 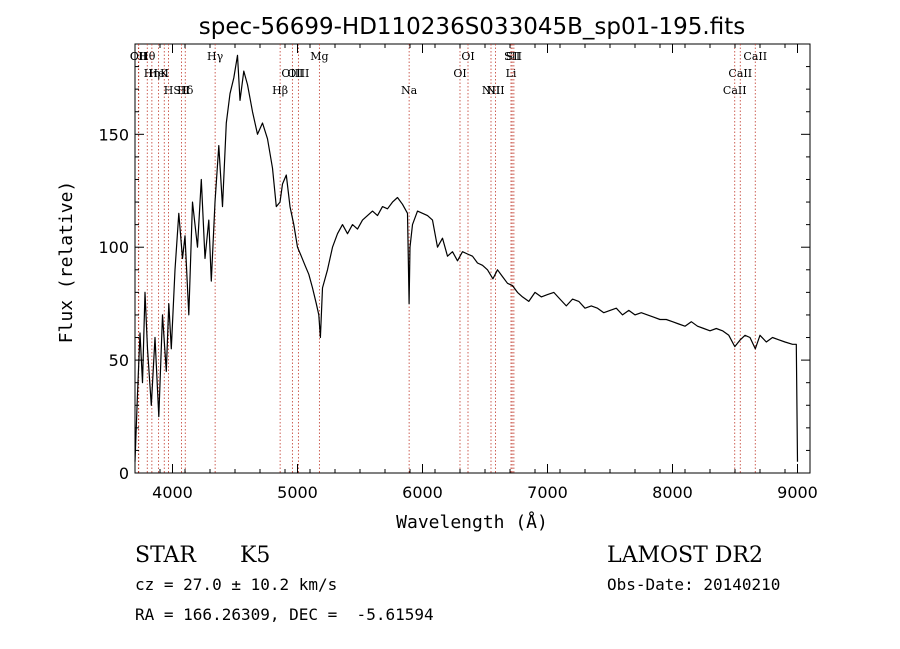 What do you see at coordinates (472, 522) in the screenshot?
I see `x-axis-label: Wavelength (Å)` at bounding box center [472, 522].